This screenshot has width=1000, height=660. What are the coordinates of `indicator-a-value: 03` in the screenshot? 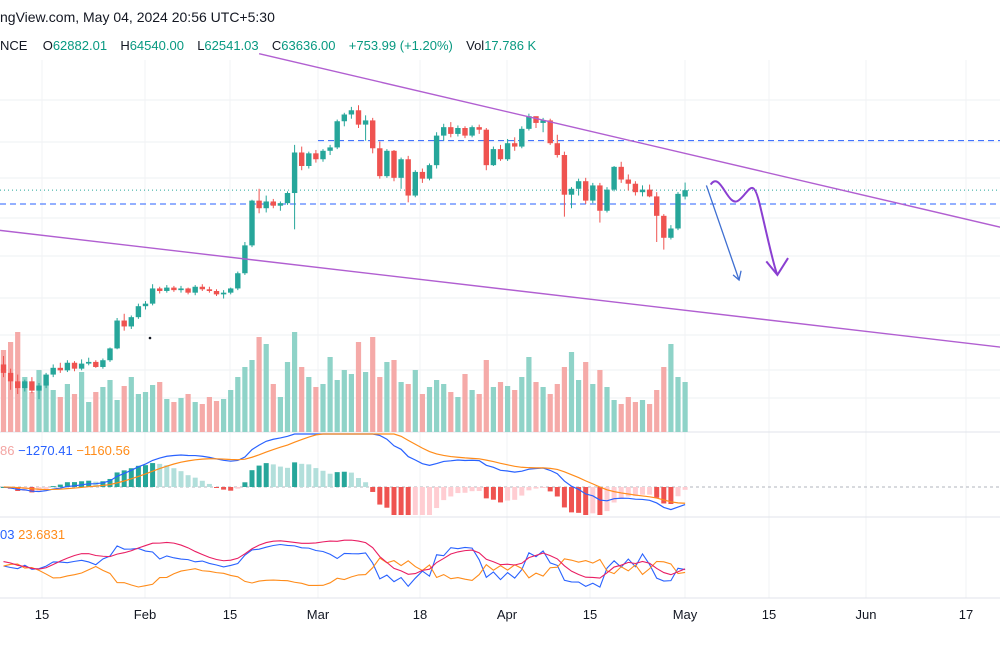 It's located at (7, 534).